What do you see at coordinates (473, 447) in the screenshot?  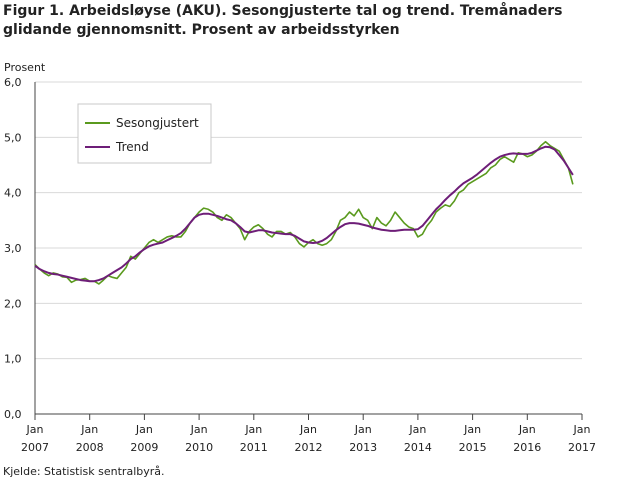 I see `x-tick-label-year: 2015` at bounding box center [473, 447].